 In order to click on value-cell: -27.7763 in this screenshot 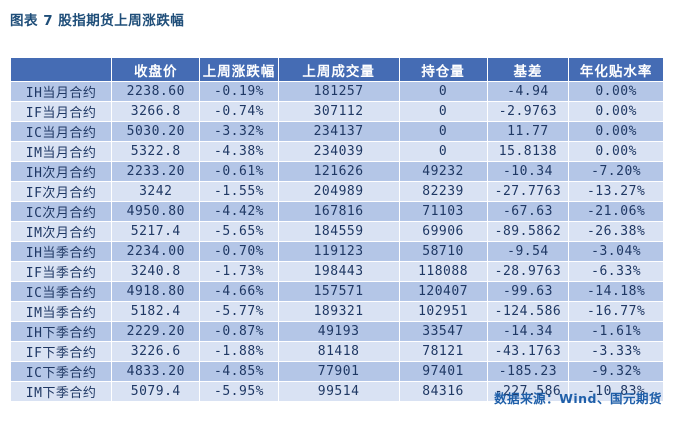, I will do `click(528, 191)`.